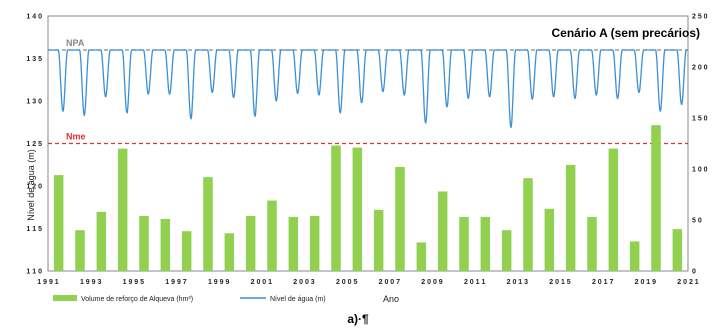 The image size is (717, 329). Describe the element at coordinates (358, 319) in the screenshot. I see `figure-caption: a)·¶` at that location.